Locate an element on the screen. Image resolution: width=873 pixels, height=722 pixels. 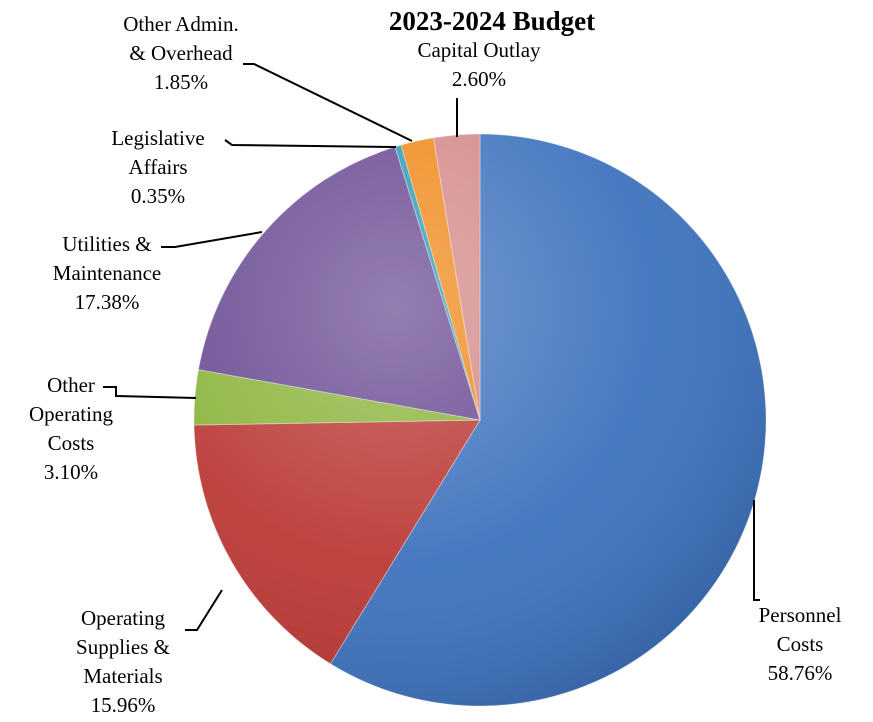
slice-label-line: 15.96% is located at coordinates (123, 705).